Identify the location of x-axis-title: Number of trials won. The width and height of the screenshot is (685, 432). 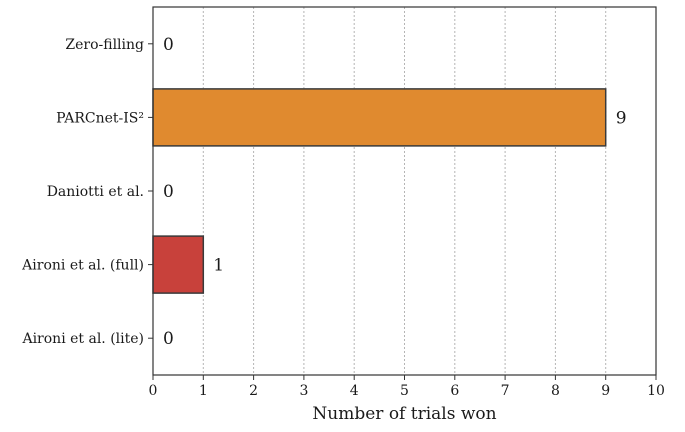
(404, 414).